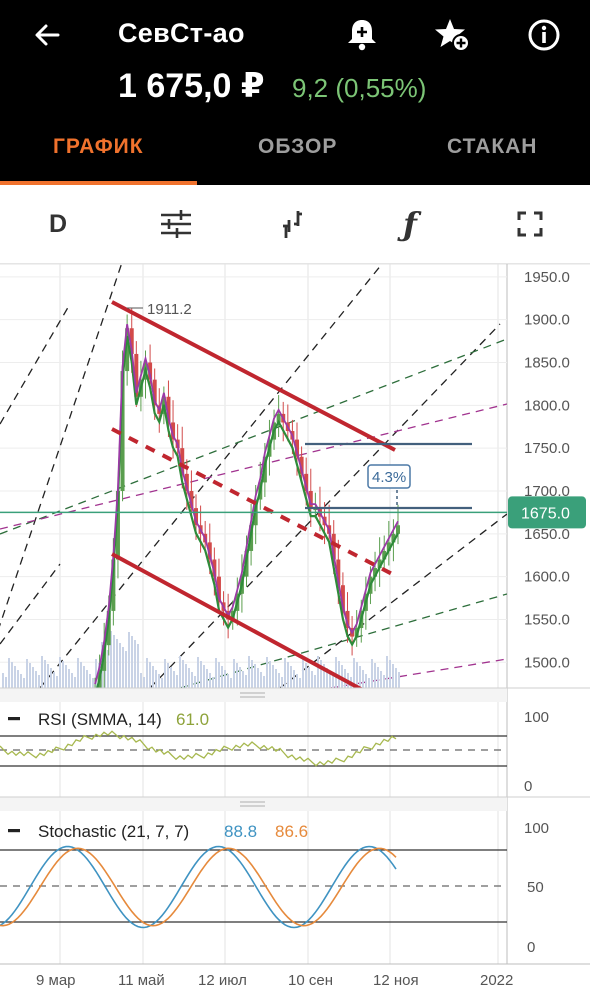  Describe the element at coordinates (547, 448) in the screenshot. I see `price-axis-tick: 1750.0` at that location.